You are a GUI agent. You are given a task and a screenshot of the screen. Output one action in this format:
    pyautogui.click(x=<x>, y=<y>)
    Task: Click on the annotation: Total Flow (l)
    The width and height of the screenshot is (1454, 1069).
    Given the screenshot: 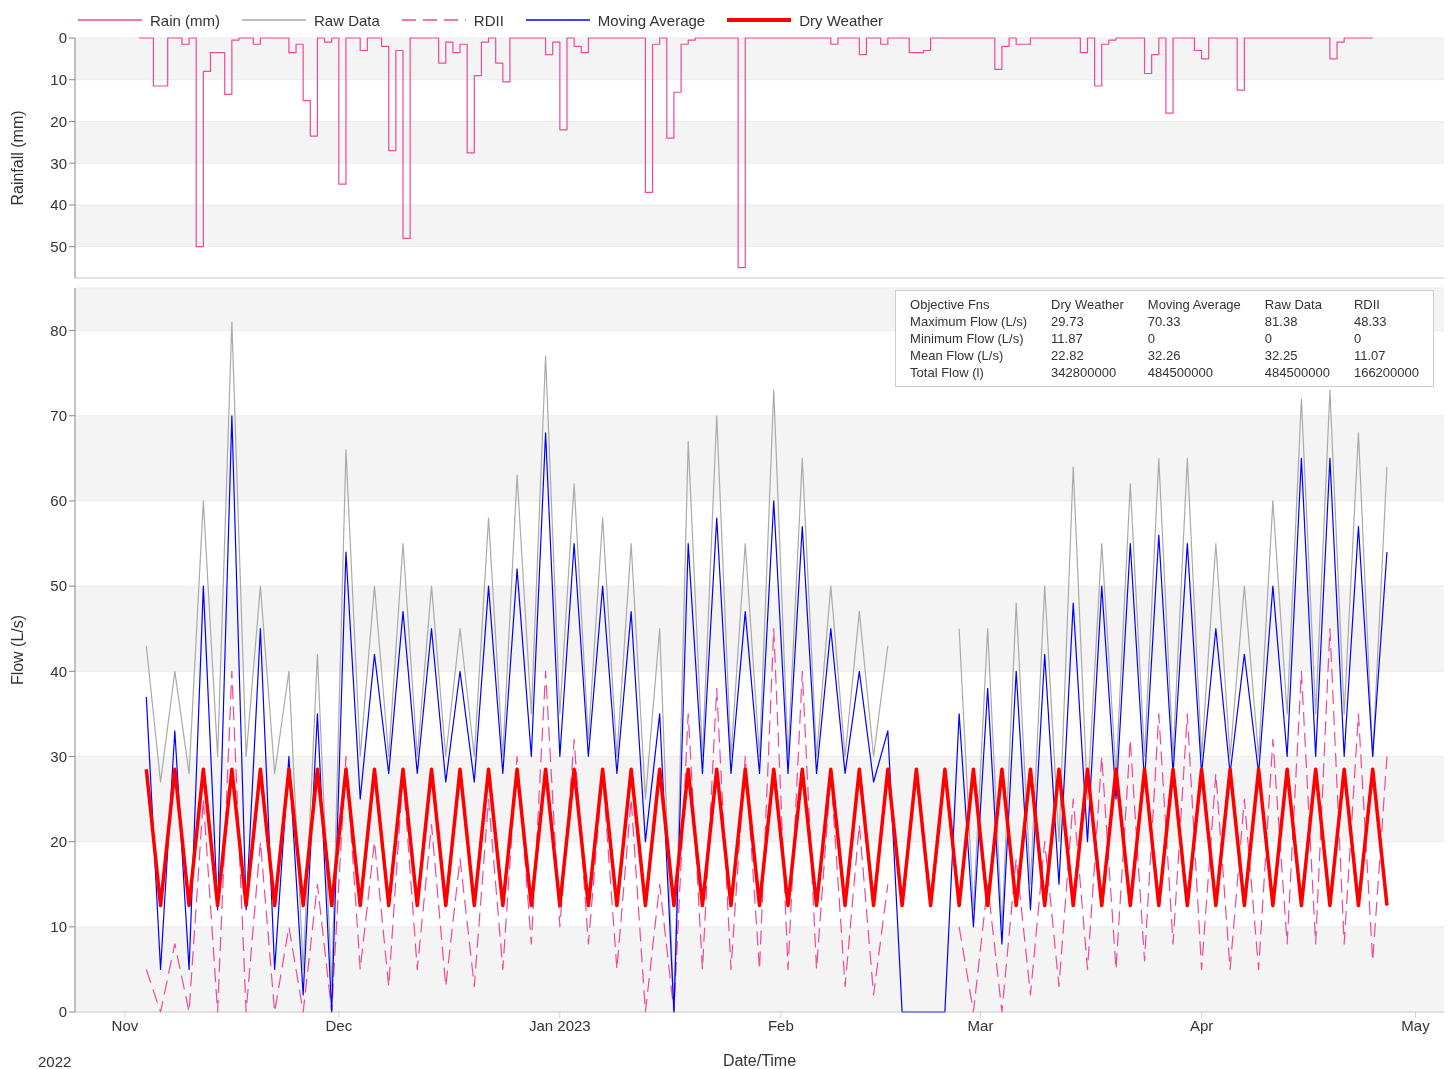 What is the action you would take?
    pyautogui.click(x=947, y=372)
    